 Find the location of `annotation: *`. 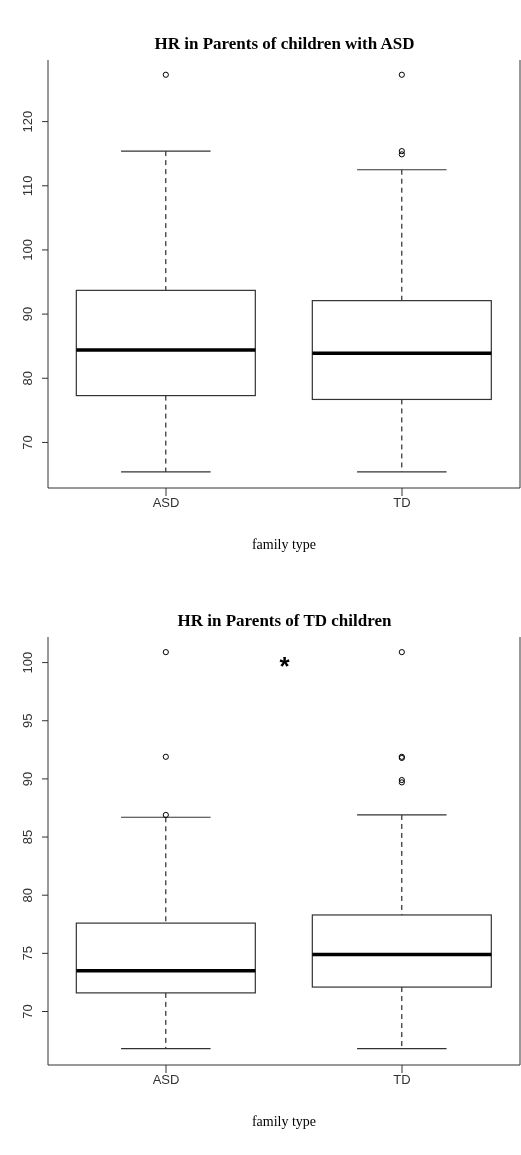

annotation: * is located at coordinates (284, 666).